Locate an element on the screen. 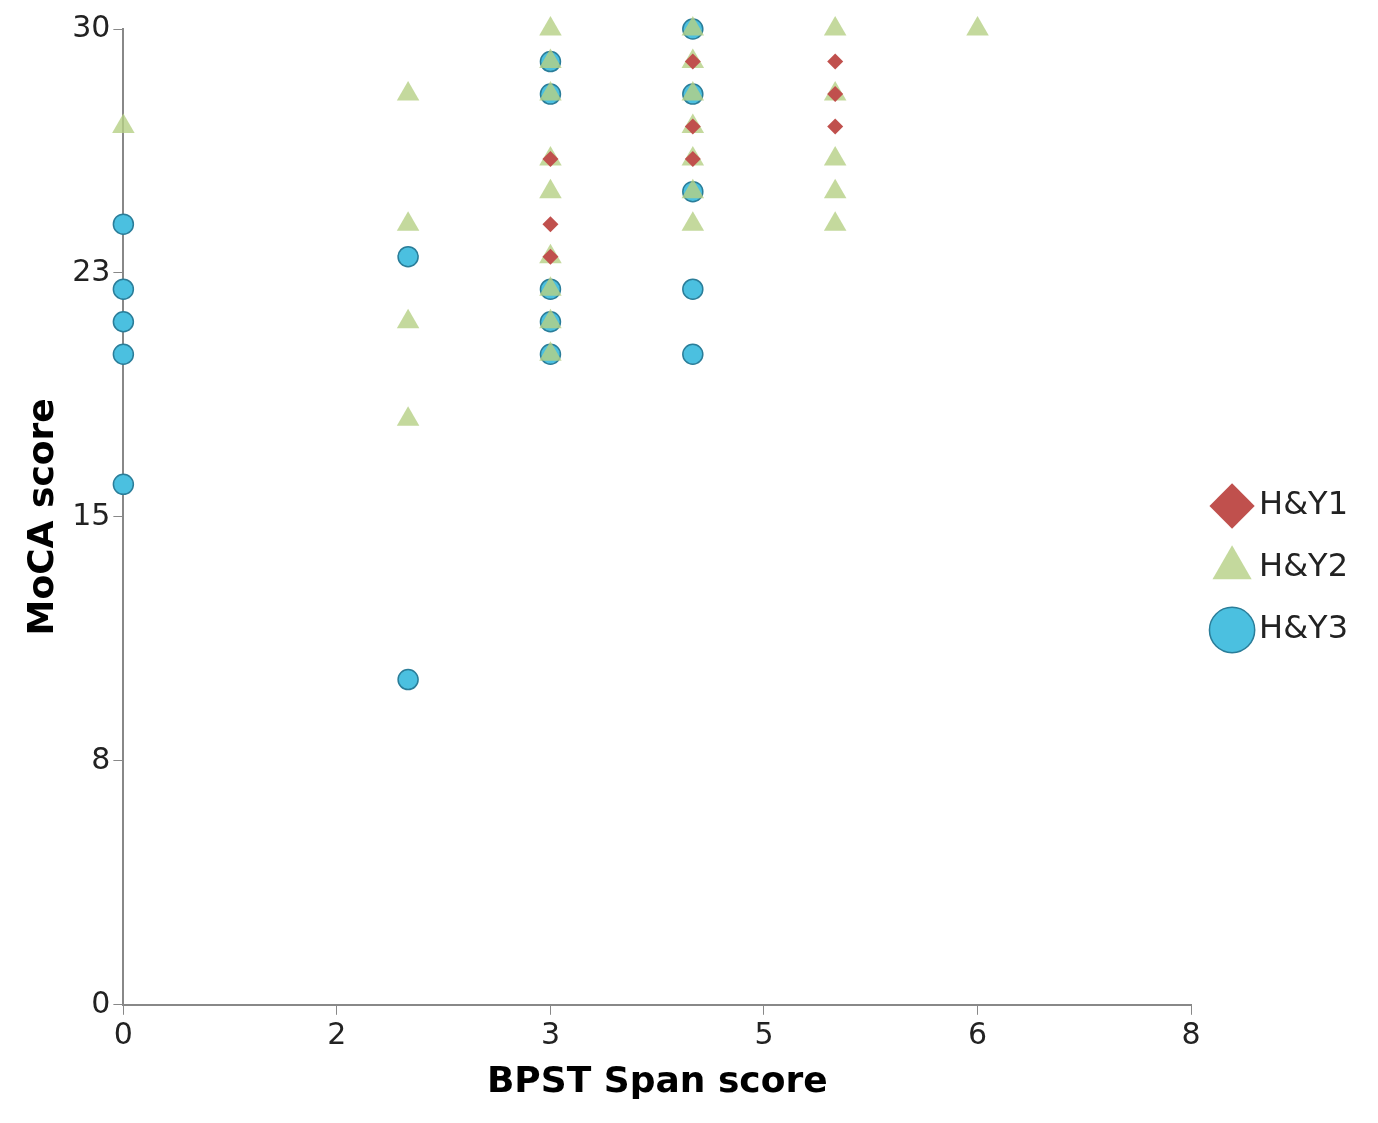 Image resolution: width=1378 pixels, height=1123 pixels. y-tick-label: 23 is located at coordinates (91, 270).